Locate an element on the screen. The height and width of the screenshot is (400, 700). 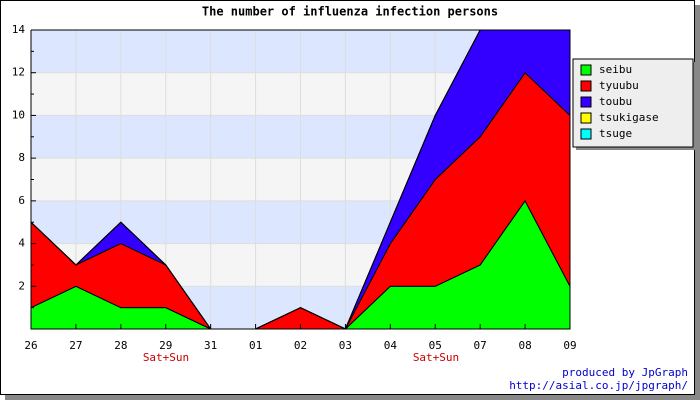
x-tick-label: 05 is located at coordinates (435, 345).